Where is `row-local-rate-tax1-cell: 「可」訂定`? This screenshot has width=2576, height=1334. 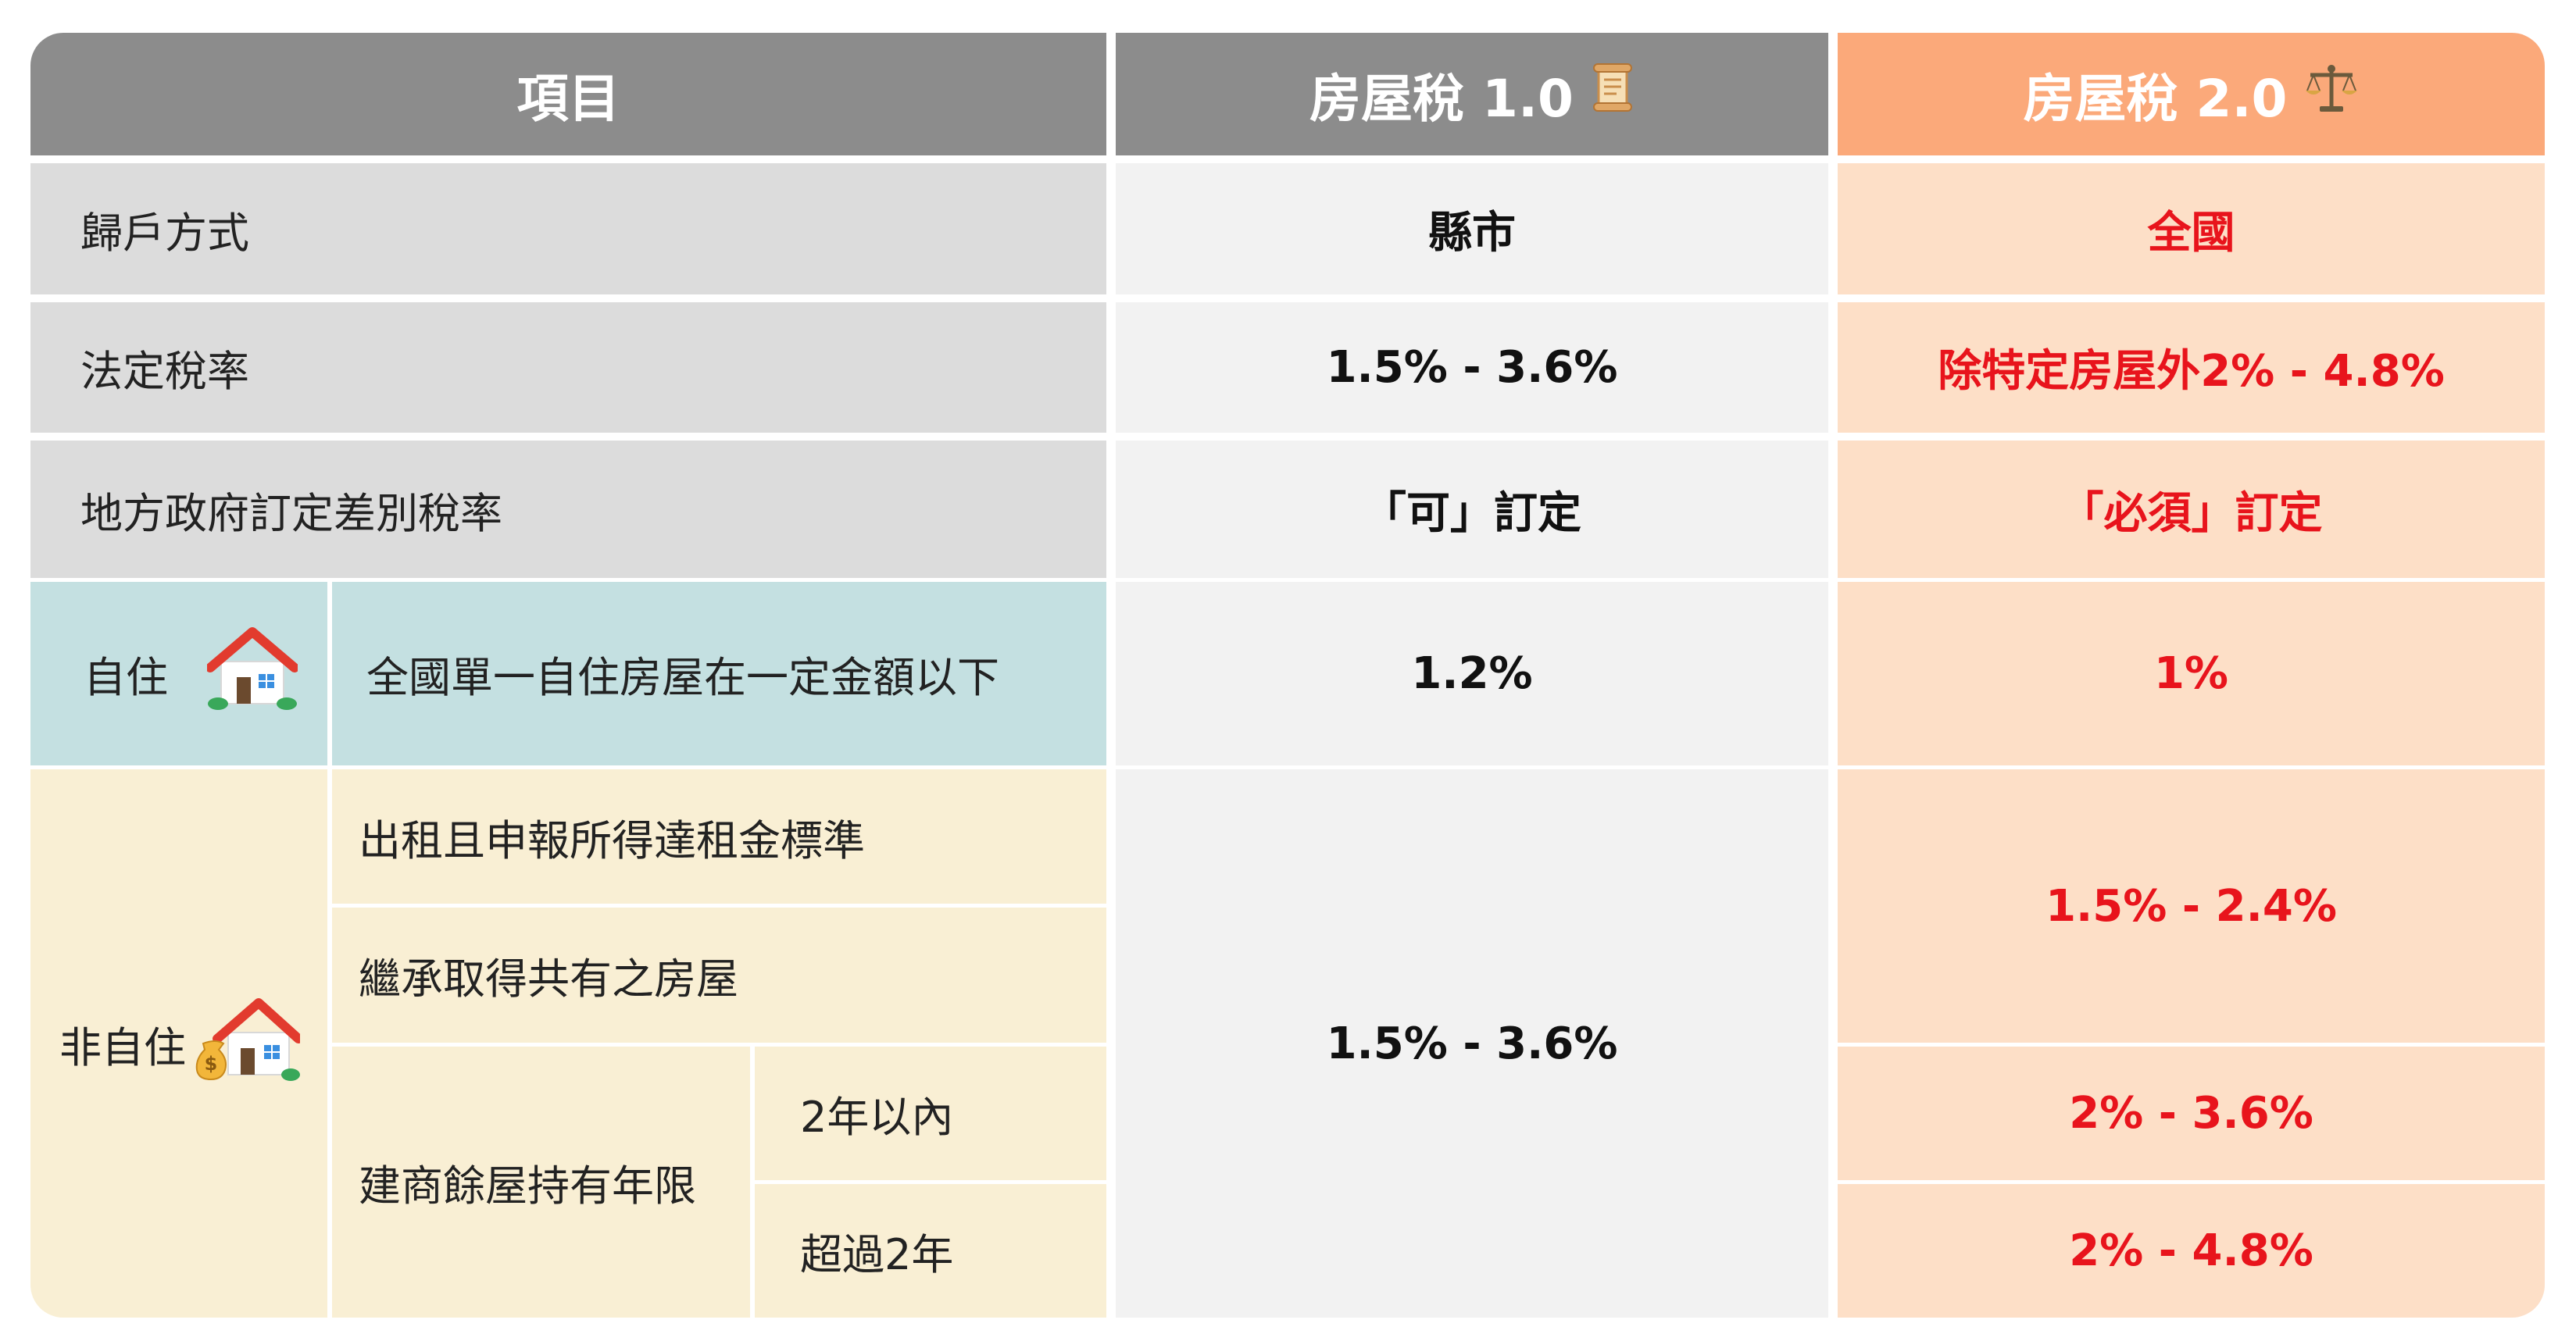 row-local-rate-tax1-cell: 「可」訂定 is located at coordinates (1472, 509).